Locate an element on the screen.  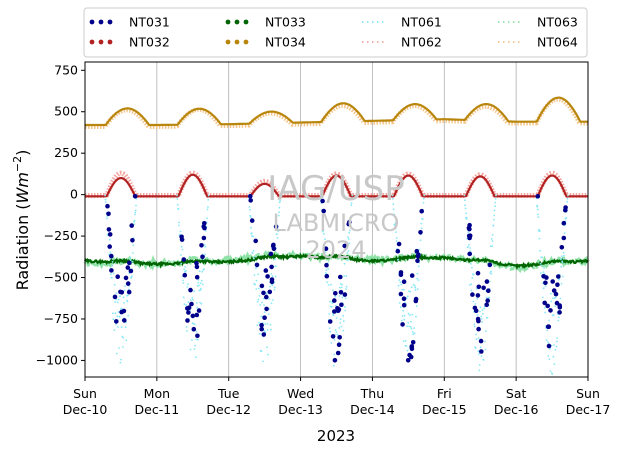
watermark-line1: IAG/USP is located at coordinates (335, 189).